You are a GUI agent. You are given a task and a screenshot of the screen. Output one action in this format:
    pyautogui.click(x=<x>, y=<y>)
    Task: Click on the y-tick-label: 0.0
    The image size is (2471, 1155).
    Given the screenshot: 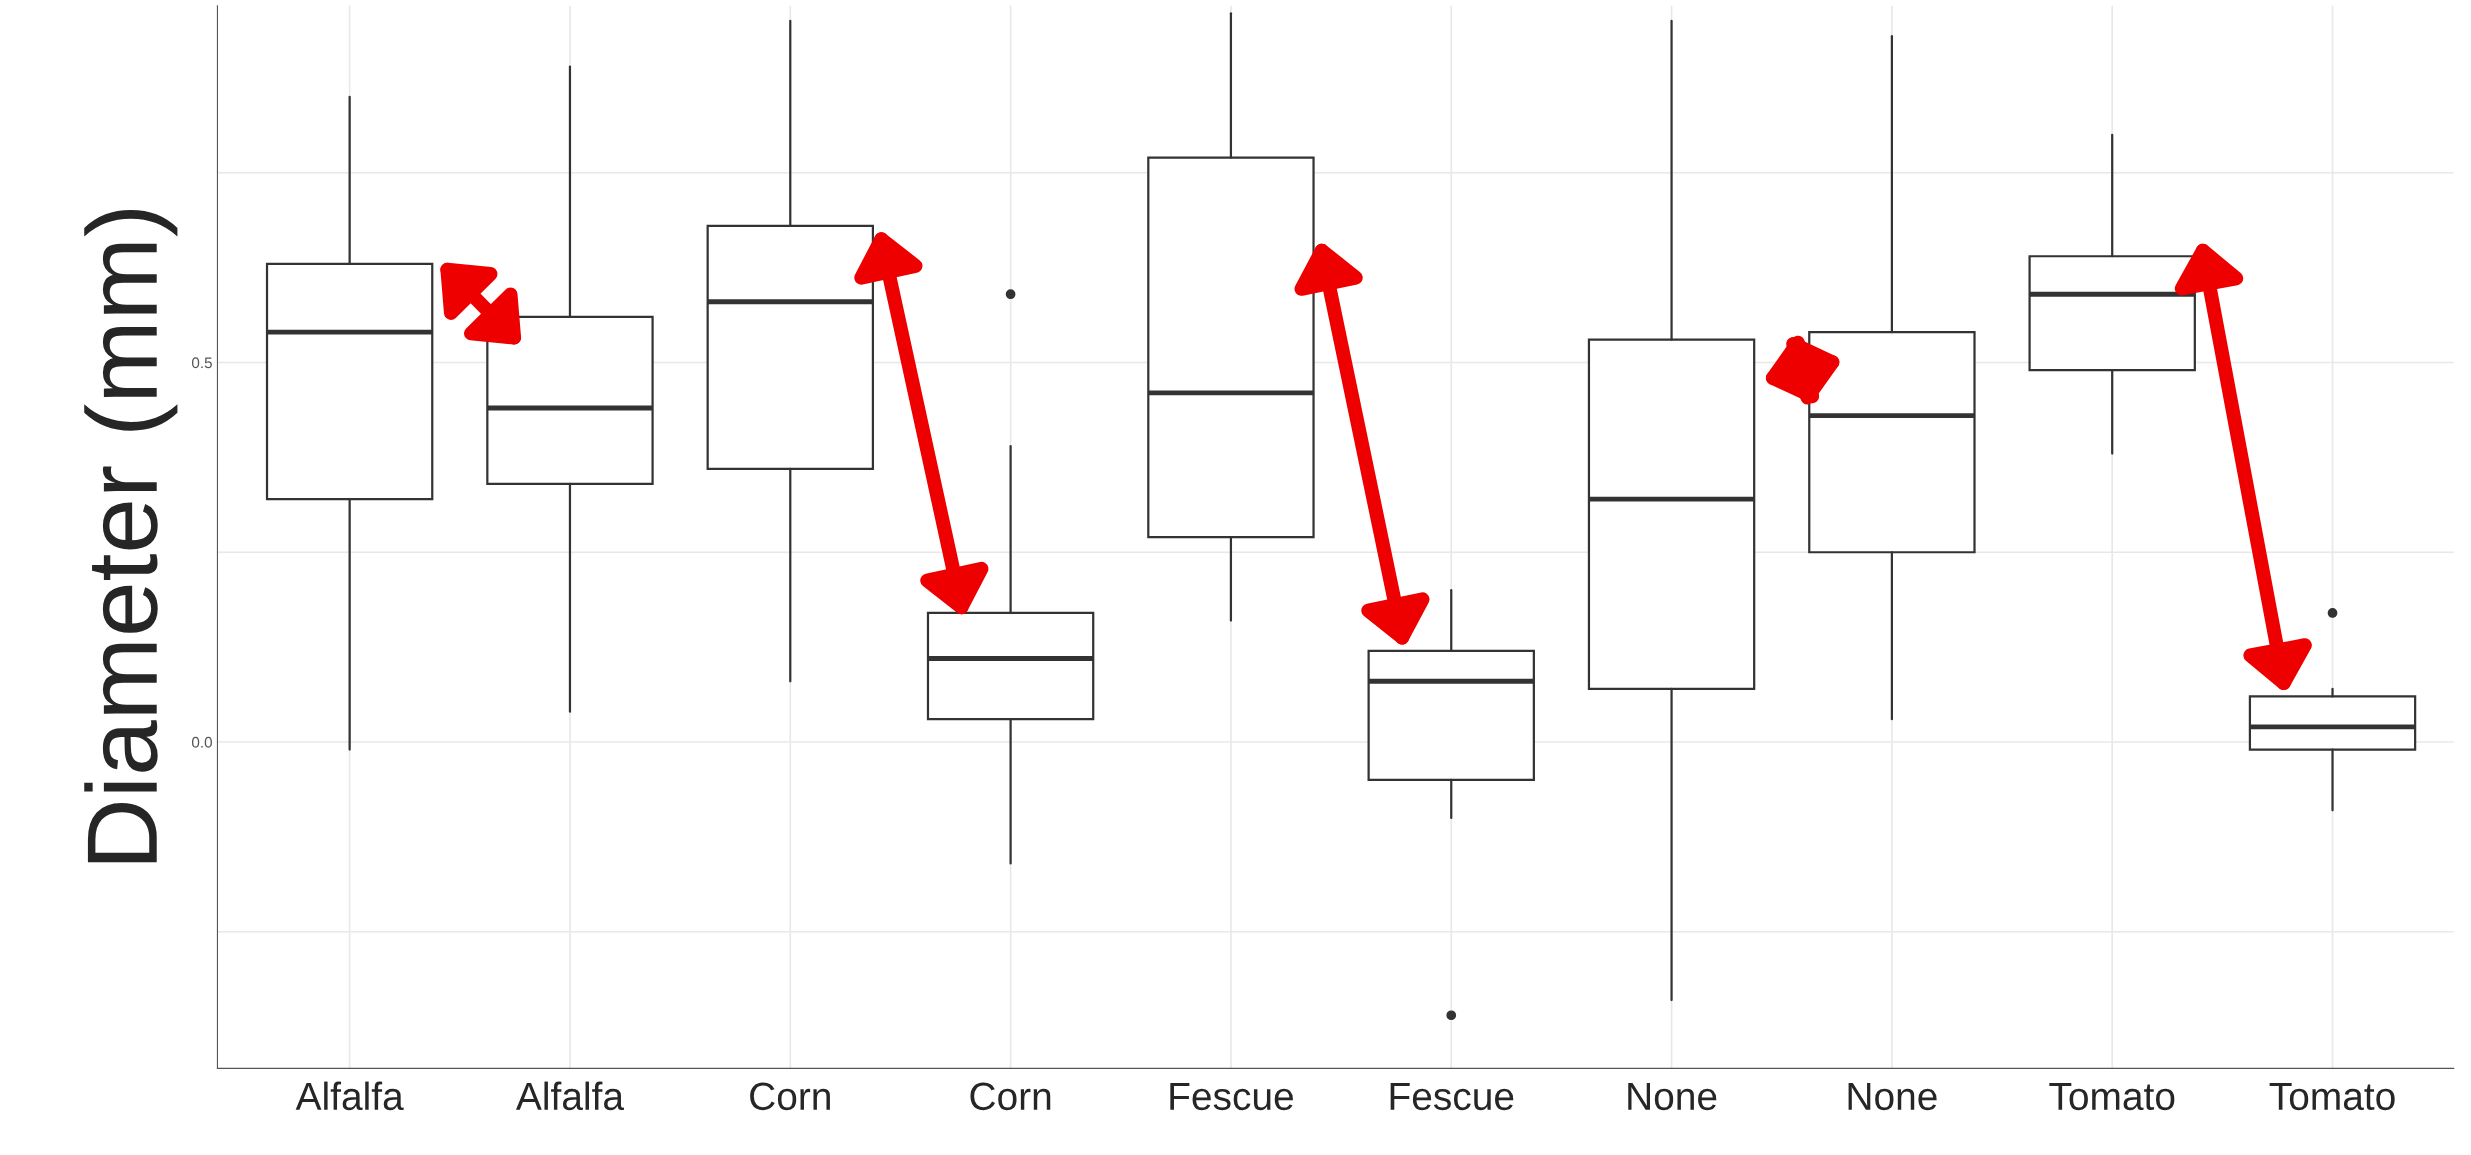 What is the action you would take?
    pyautogui.click(x=201, y=742)
    